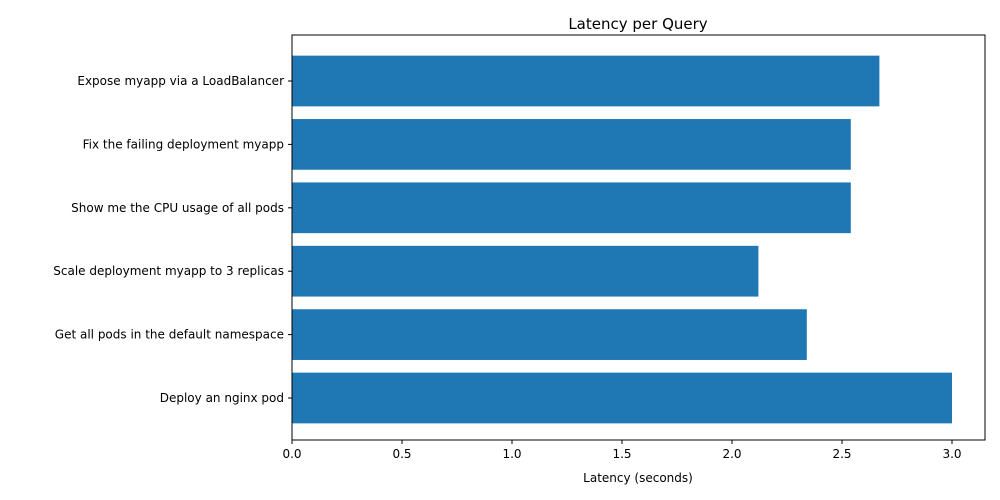 This screenshot has height=500, width=1000. I want to click on chart-title: Latency per Query, so click(637, 24).